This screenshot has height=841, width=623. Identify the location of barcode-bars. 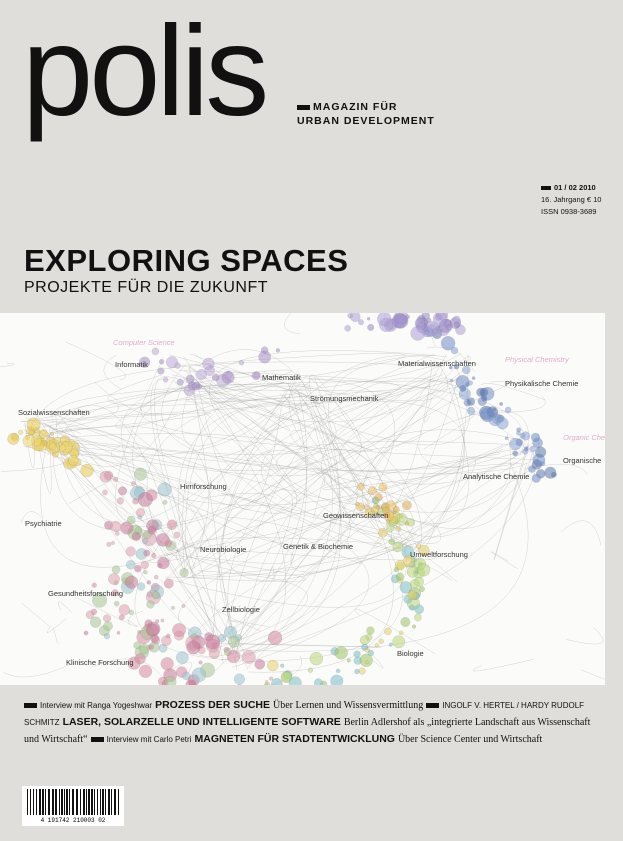
(73, 802).